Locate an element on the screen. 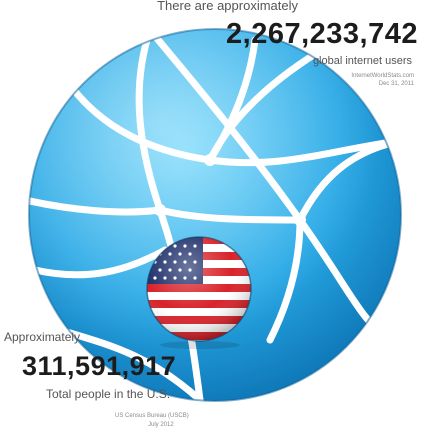 This screenshot has height=438, width=424. bottom-date: July 2012 is located at coordinates (161, 425).